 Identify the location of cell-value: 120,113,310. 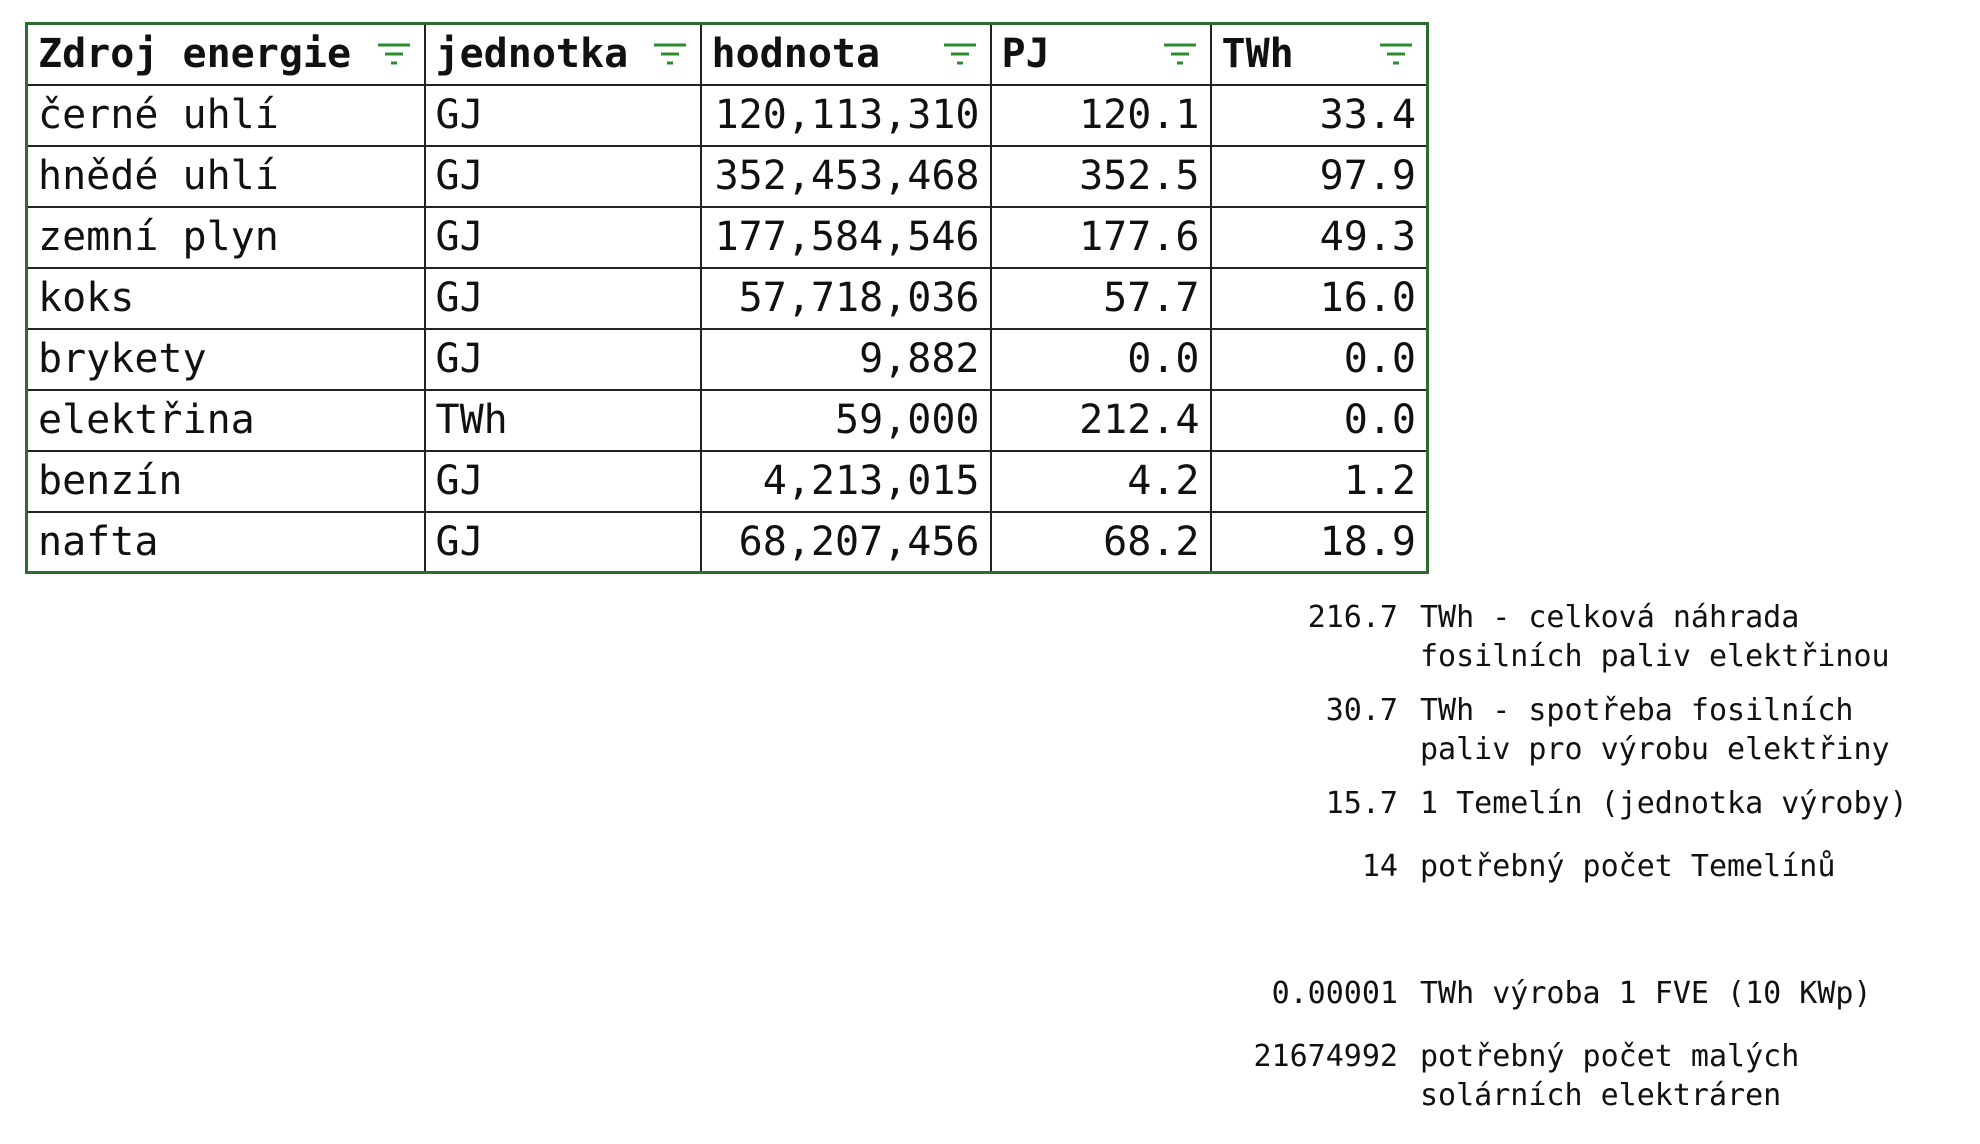
(845, 115).